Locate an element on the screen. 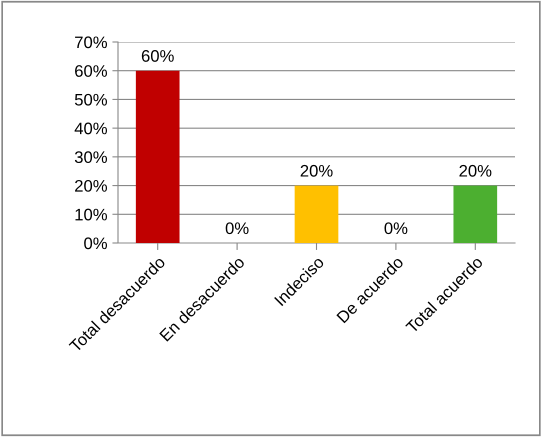 This screenshot has width=542, height=437. y-tick-label: 0% is located at coordinates (95, 243).